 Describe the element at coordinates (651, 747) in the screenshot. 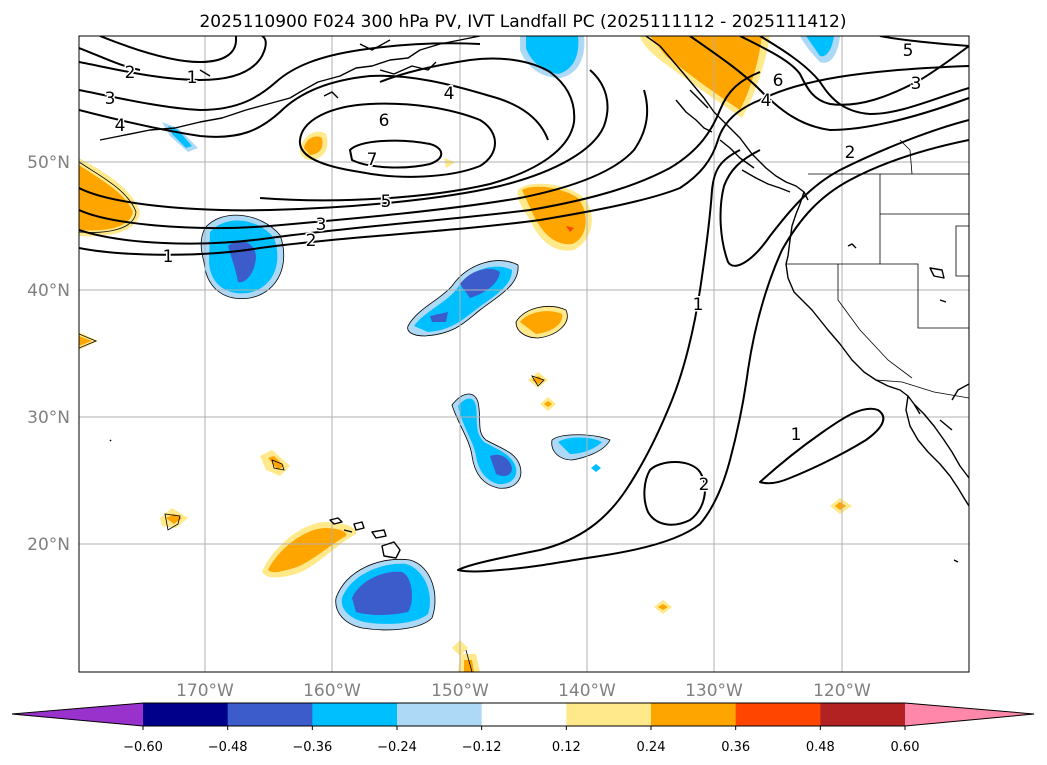

I see `colorbar-tick-label: 0.24` at that location.